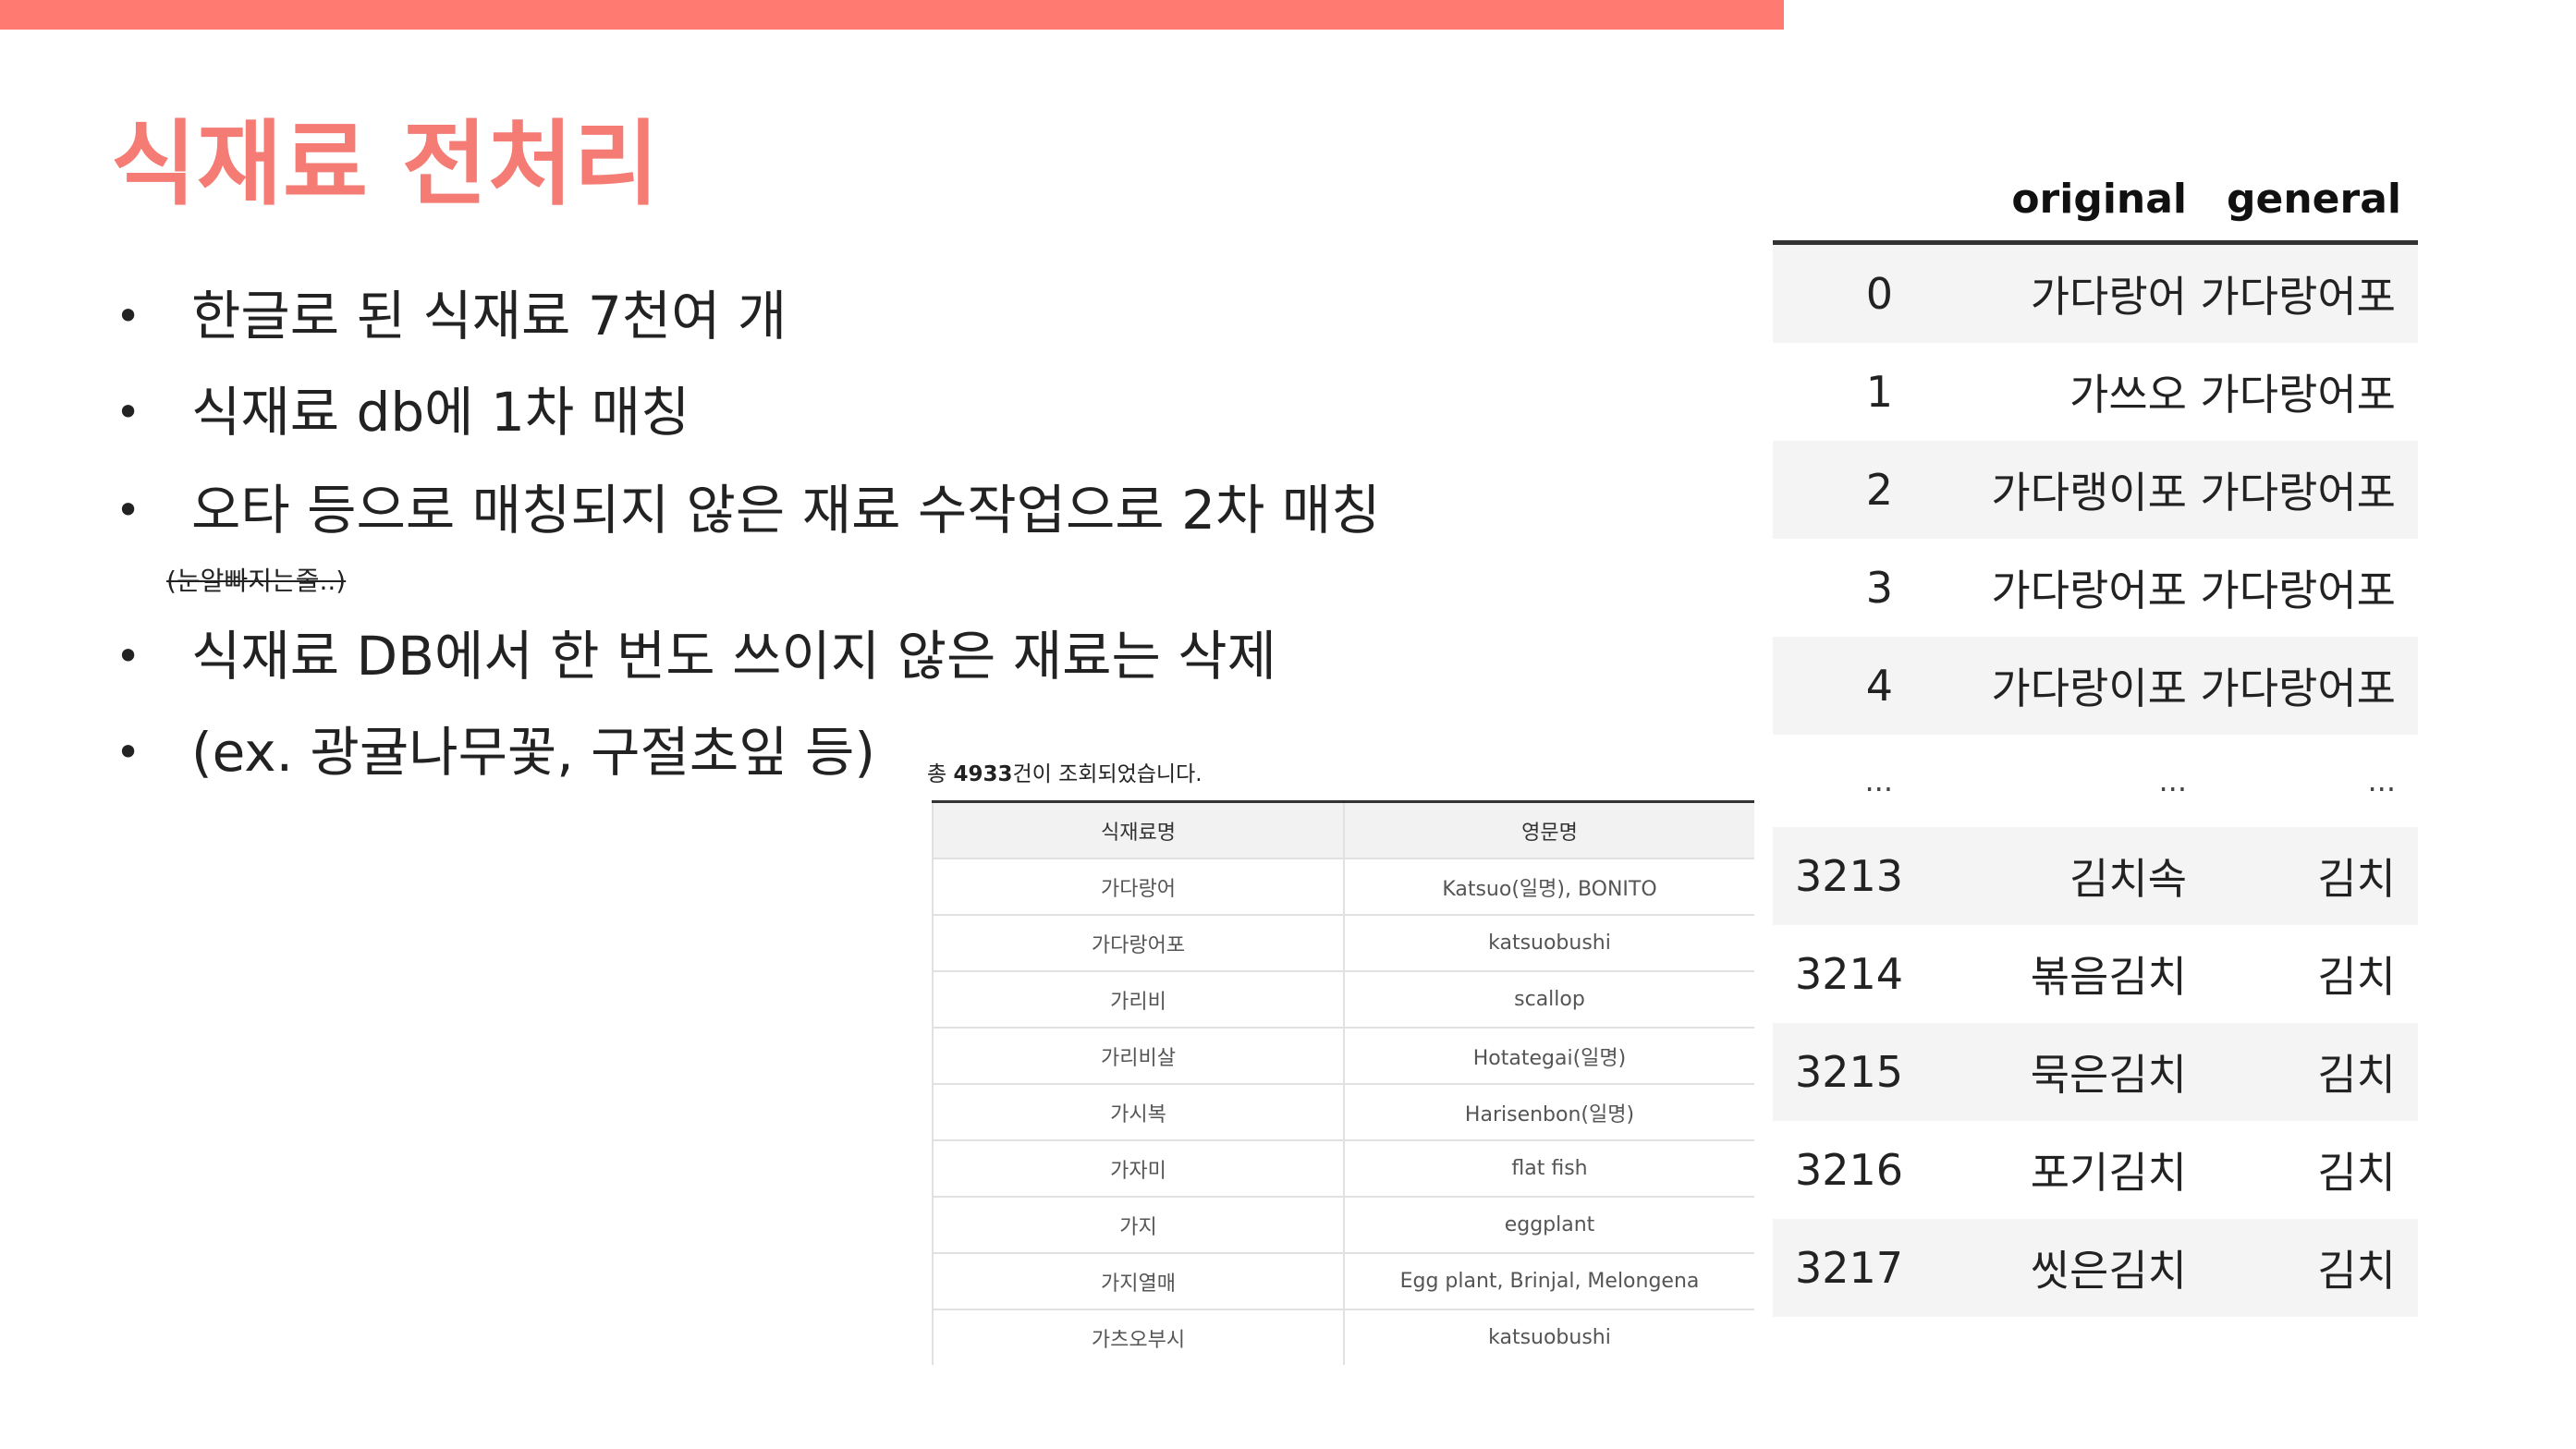 This screenshot has height=1449, width=2576. I want to click on strikethrough-note: (눈알빠지는줄..), so click(256, 581).